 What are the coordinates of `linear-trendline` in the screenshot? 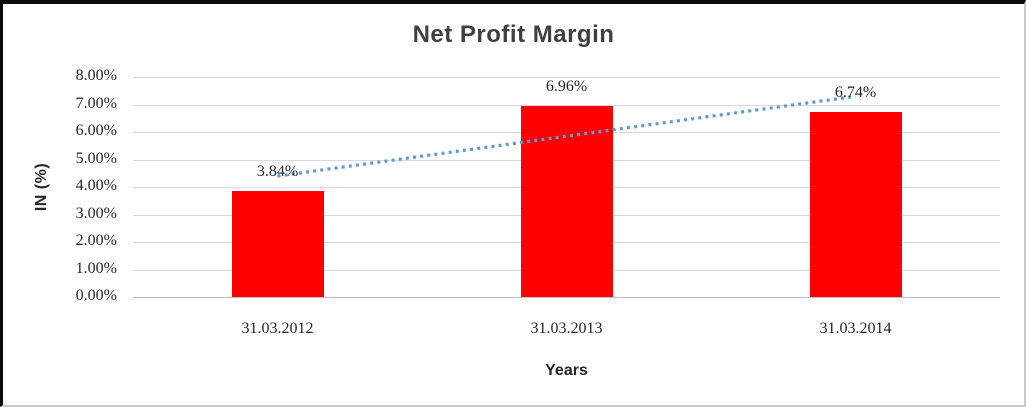 It's located at (566, 136).